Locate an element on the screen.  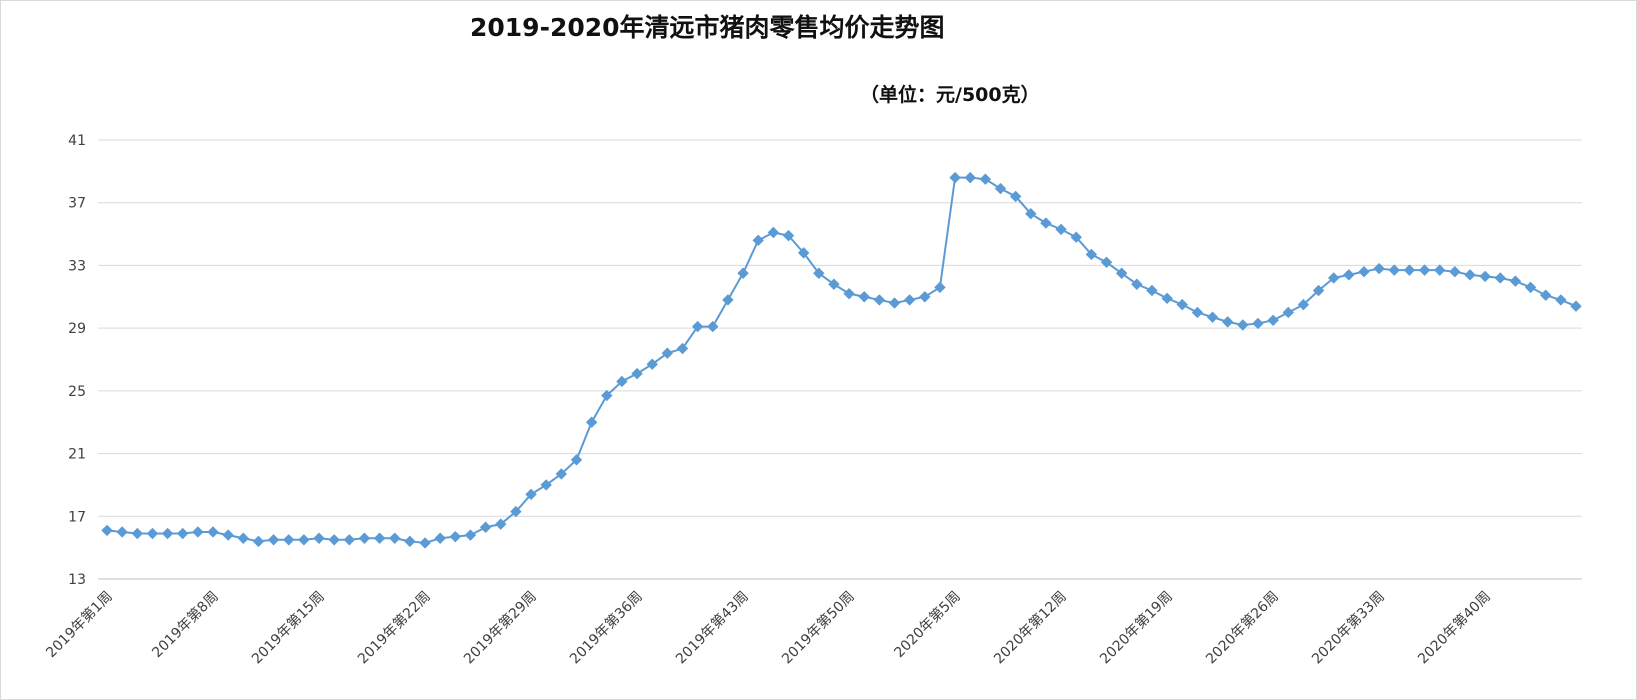
y-tick-label: 41 is located at coordinates (77, 141).